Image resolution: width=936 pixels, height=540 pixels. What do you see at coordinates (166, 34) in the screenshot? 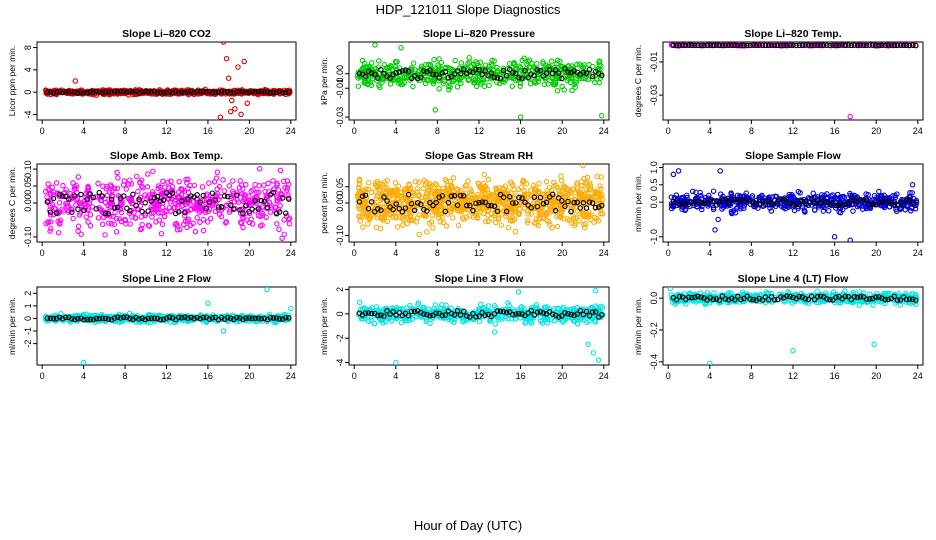
I see `panel-title: Slope Li–820 CO2` at bounding box center [166, 34].